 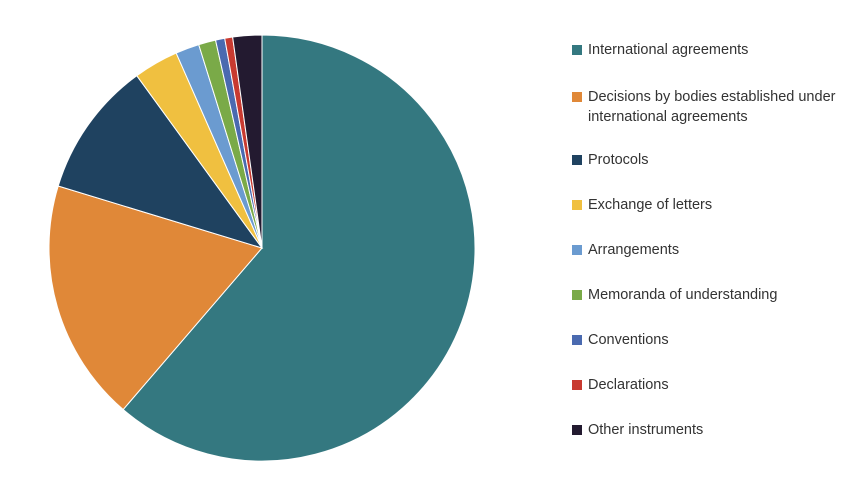 I want to click on legend-item: International agreements, so click(x=707, y=50).